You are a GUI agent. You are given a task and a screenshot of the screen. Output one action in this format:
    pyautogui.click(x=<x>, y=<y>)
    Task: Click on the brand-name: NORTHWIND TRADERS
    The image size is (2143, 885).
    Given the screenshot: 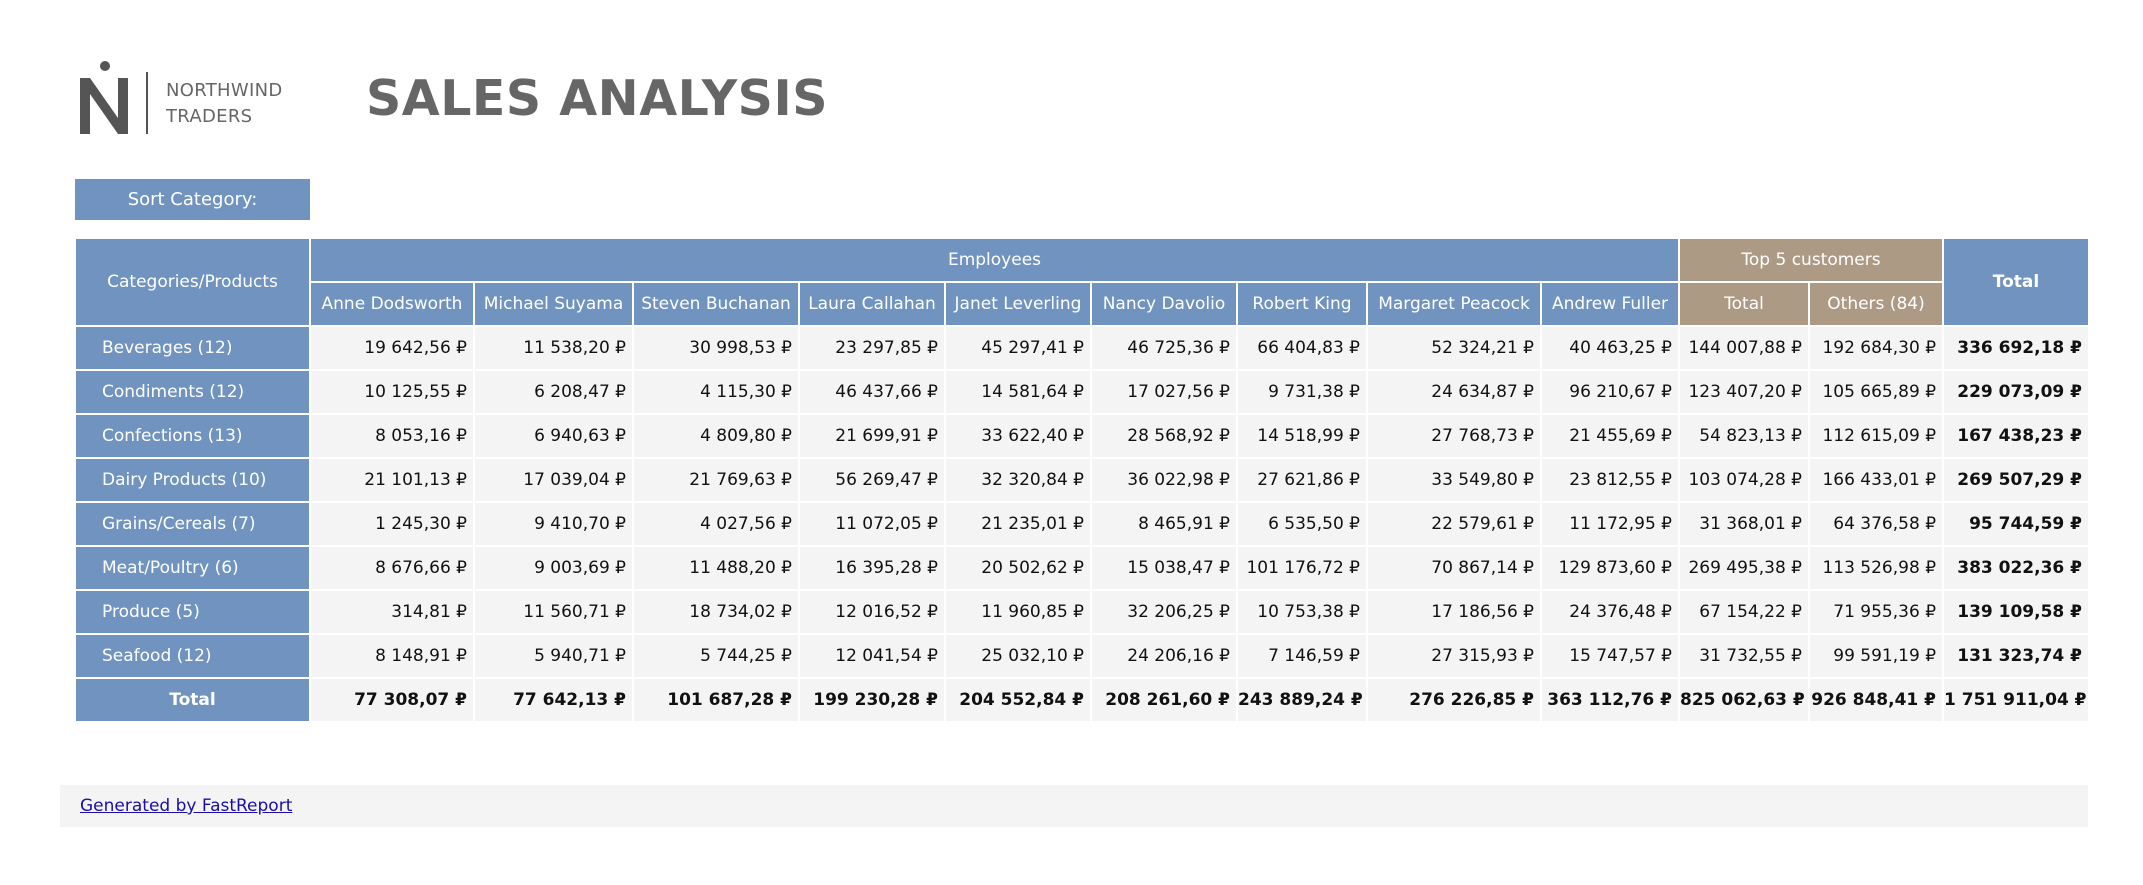 What is the action you would take?
    pyautogui.click(x=224, y=104)
    